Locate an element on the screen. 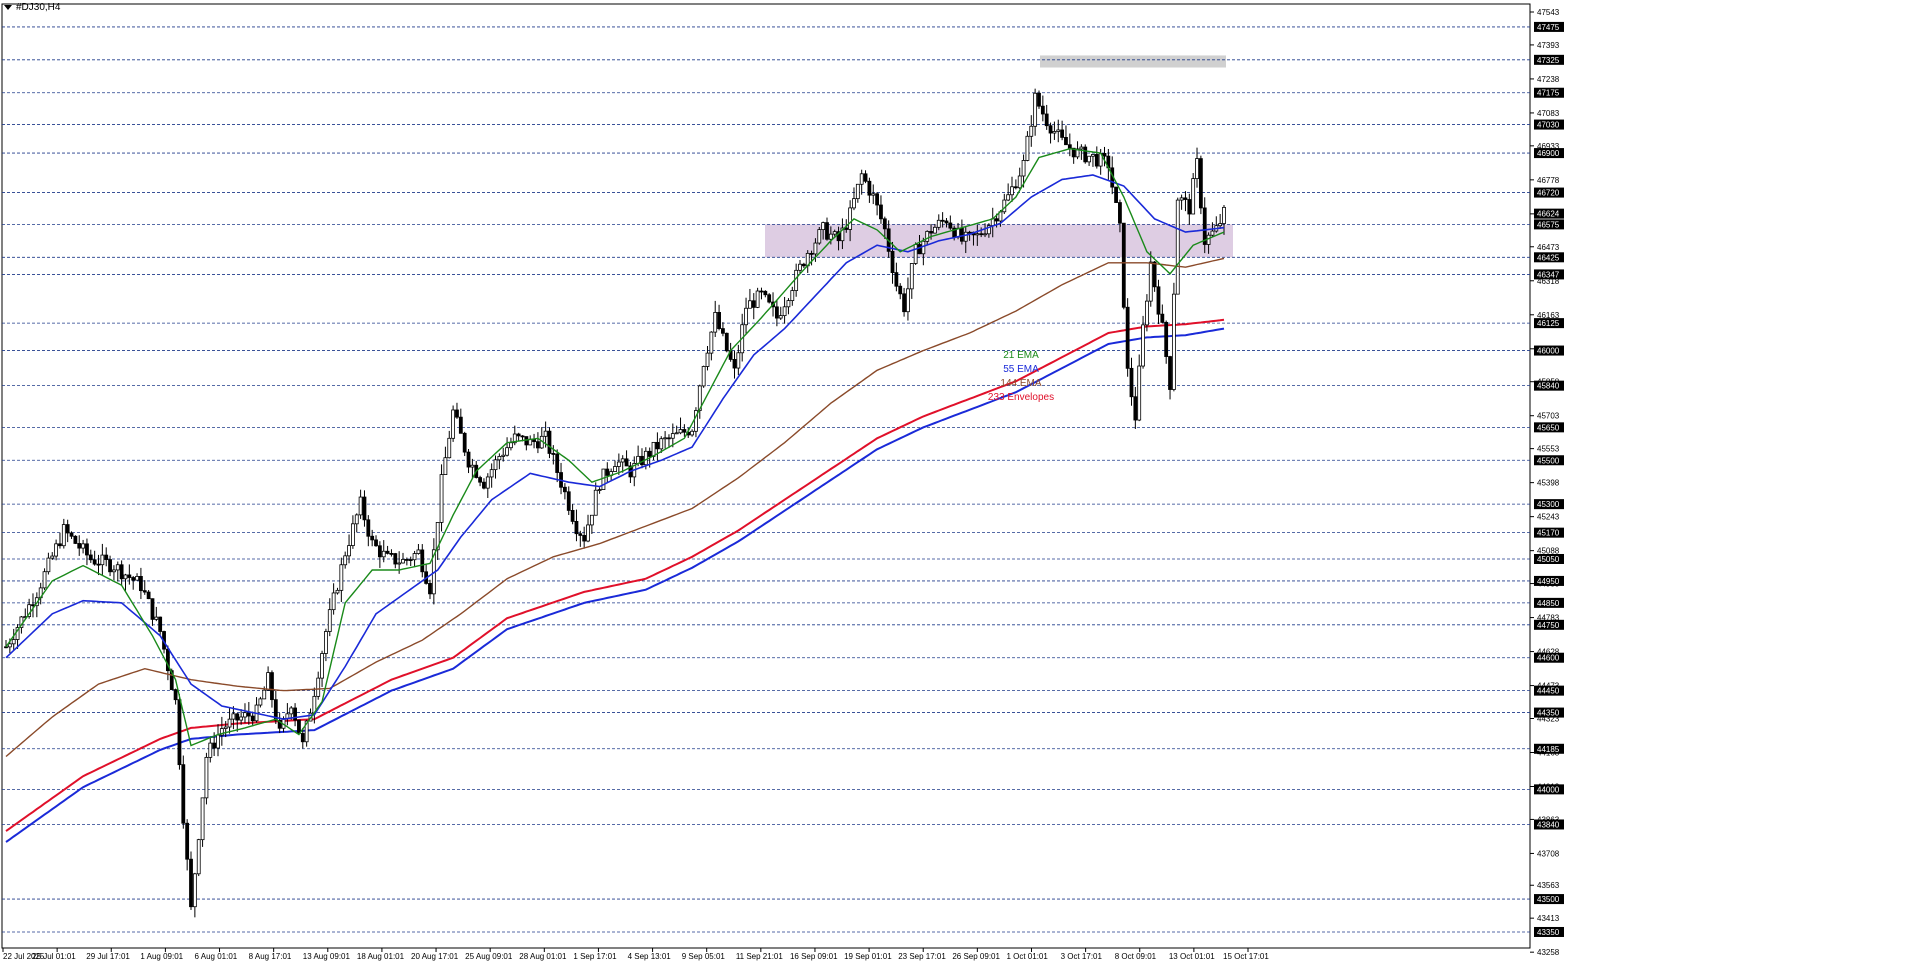 This screenshot has width=1916, height=963. price-tick-label: 43708 is located at coordinates (1548, 853).